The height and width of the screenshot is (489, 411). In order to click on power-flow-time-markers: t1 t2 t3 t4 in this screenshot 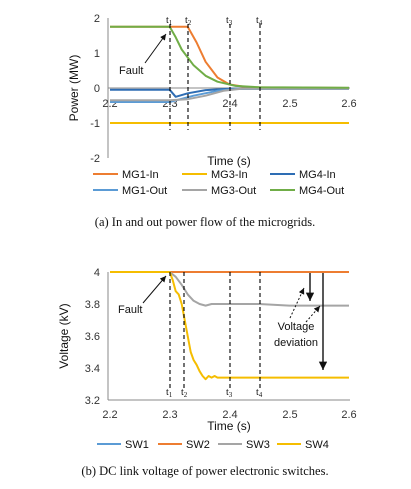, I will do `click(214, 72)`.